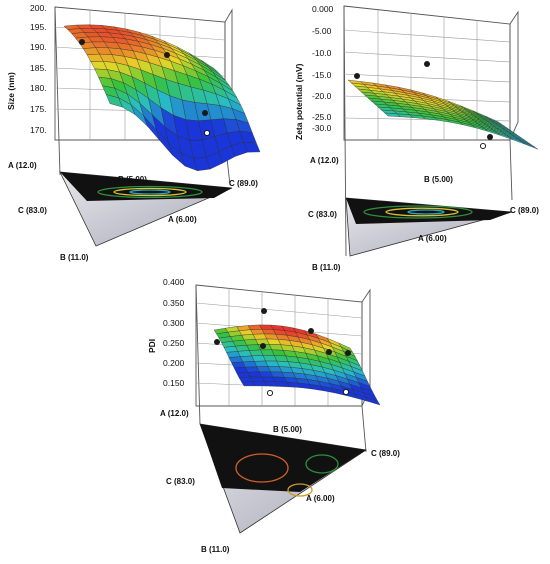  What do you see at coordinates (38, 68) in the screenshot?
I see `ytick: 185.` at bounding box center [38, 68].